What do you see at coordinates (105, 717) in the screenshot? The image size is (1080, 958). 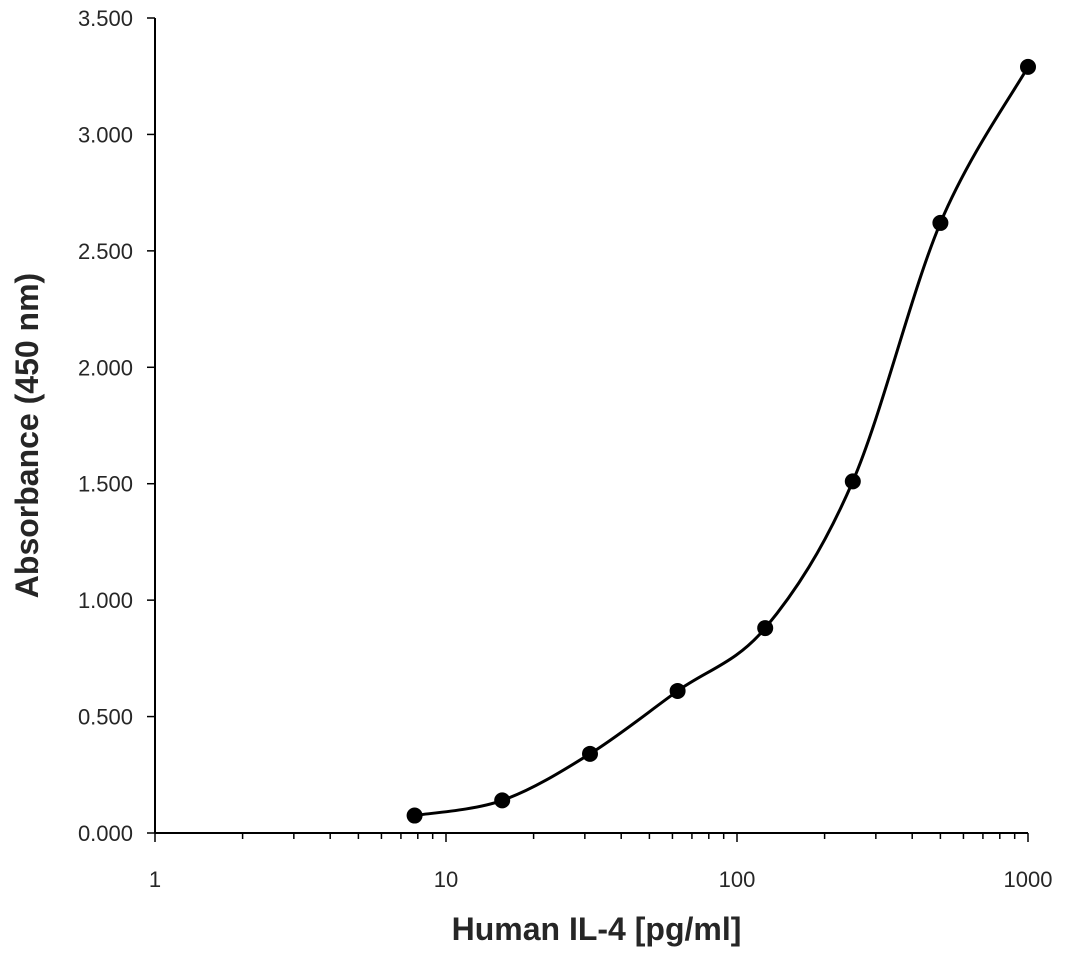 I see `y-tick-label: 0.500` at bounding box center [105, 717].